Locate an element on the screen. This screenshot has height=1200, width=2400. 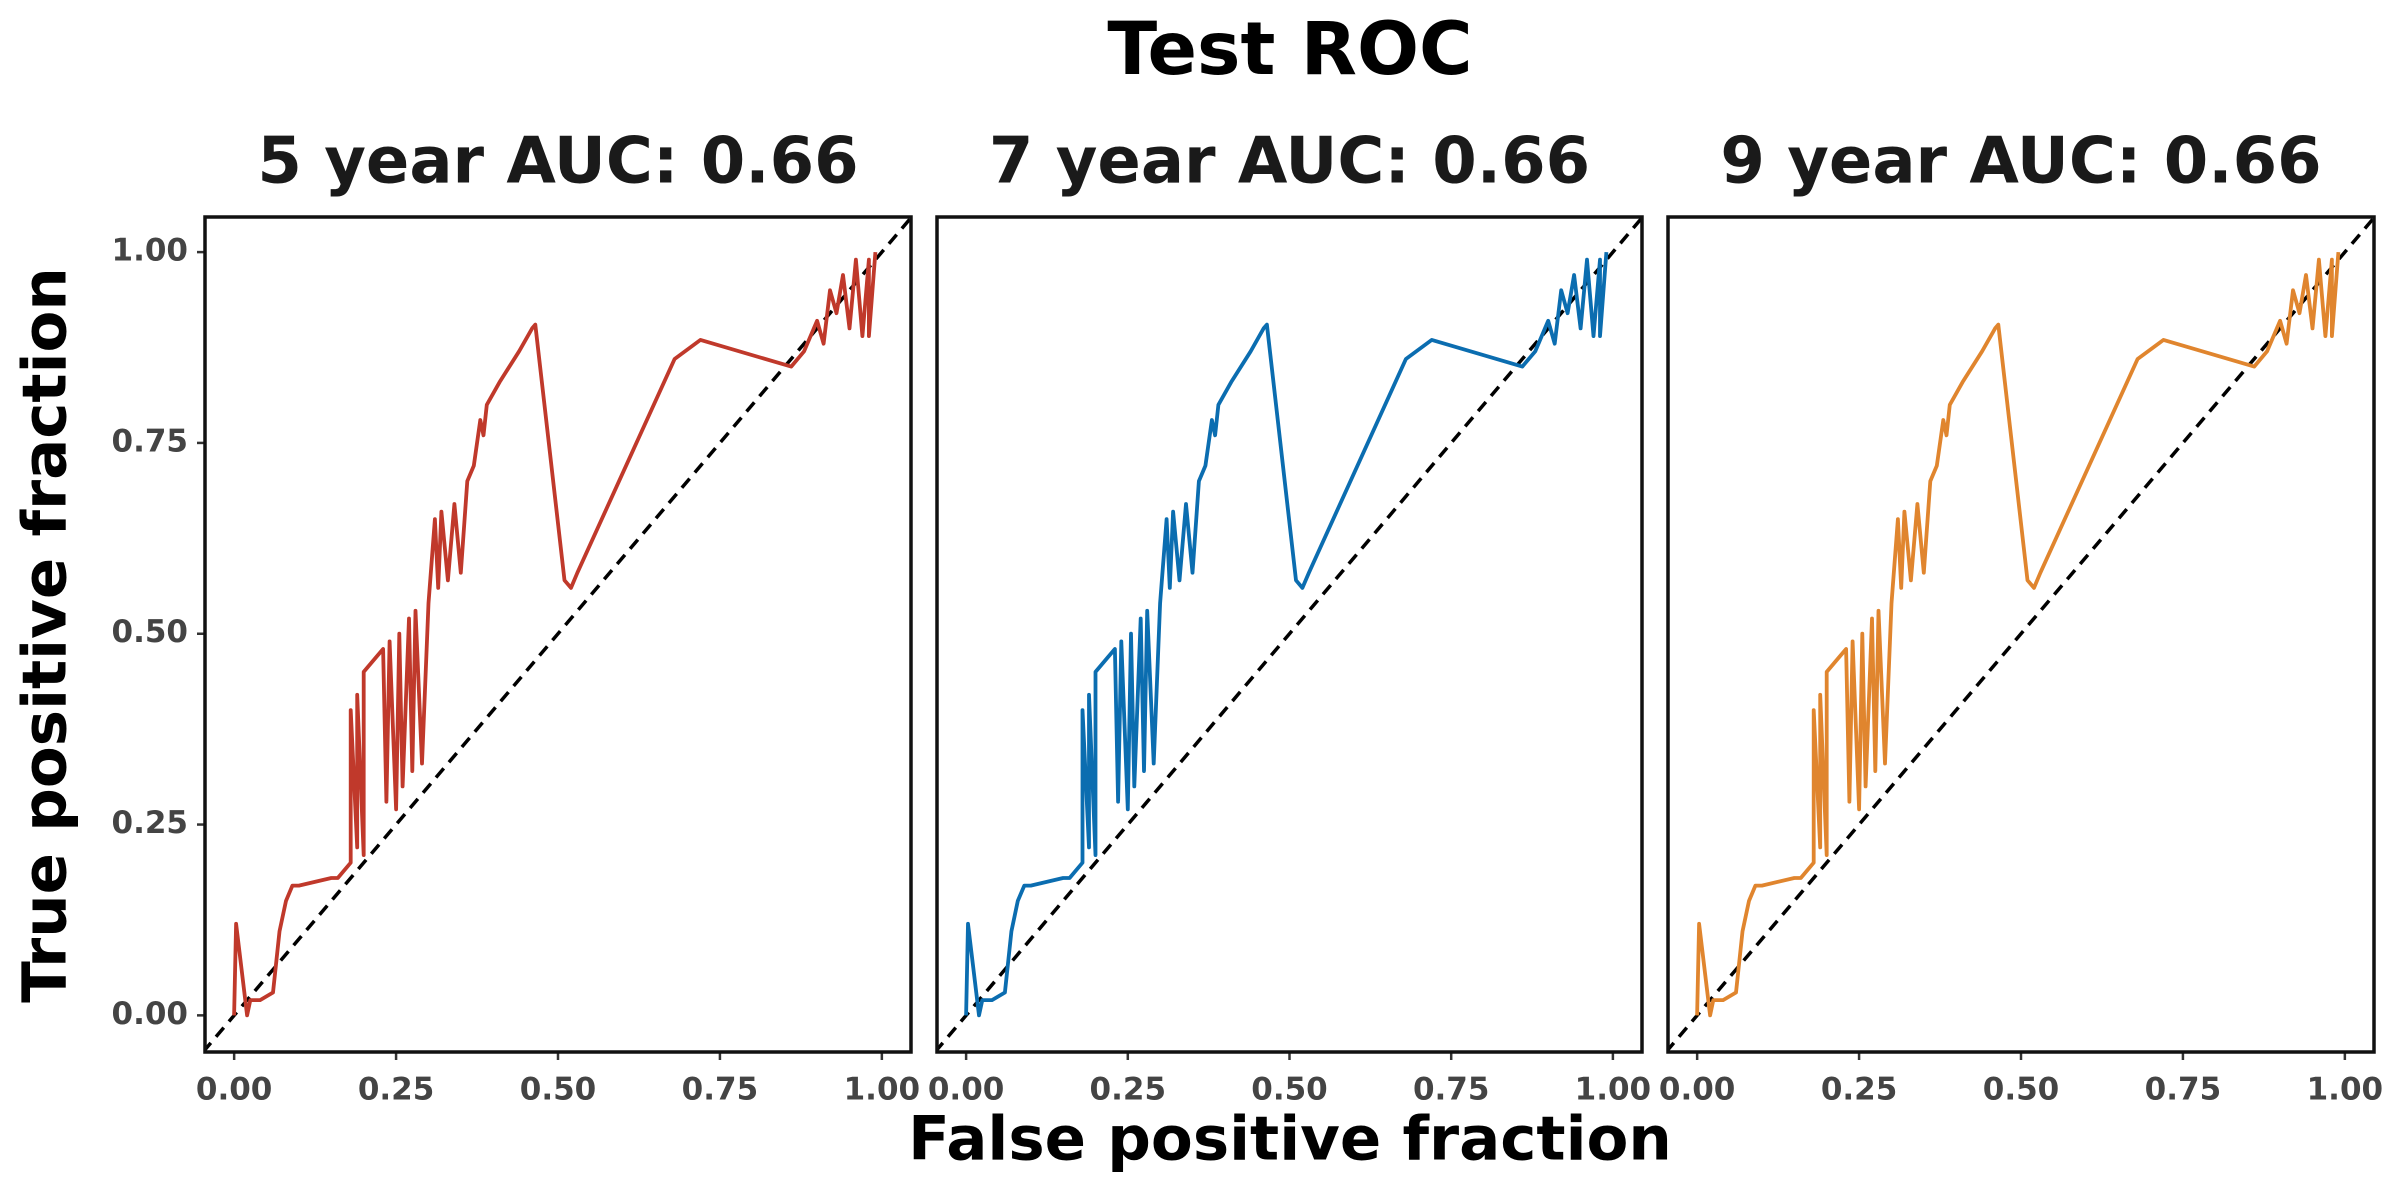
y-tick-label: 0.75 is located at coordinates (150, 441).